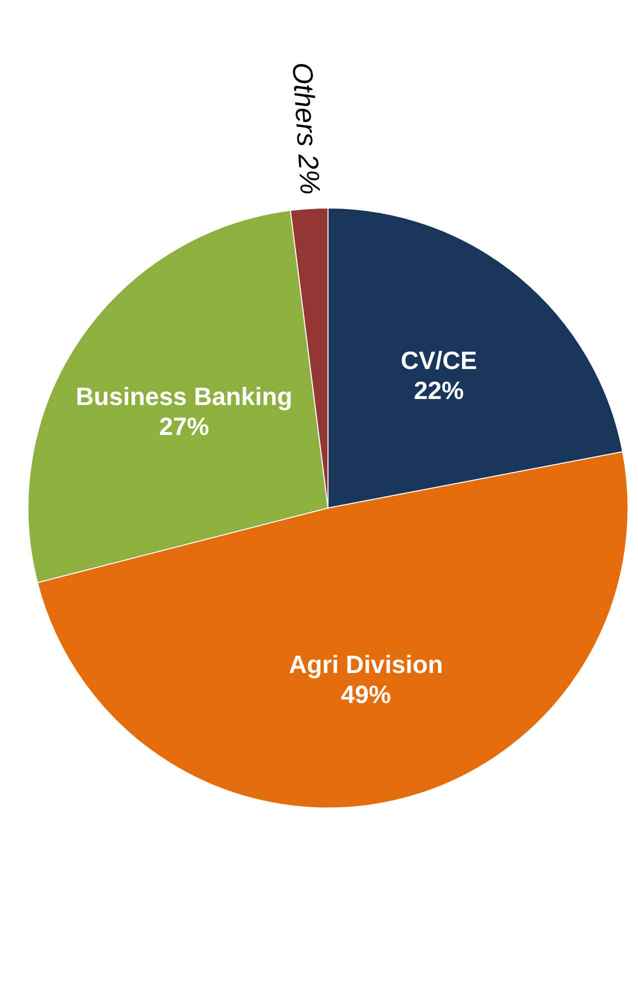  What do you see at coordinates (439, 360) in the screenshot?
I see `slice-label: CV/CE` at bounding box center [439, 360].